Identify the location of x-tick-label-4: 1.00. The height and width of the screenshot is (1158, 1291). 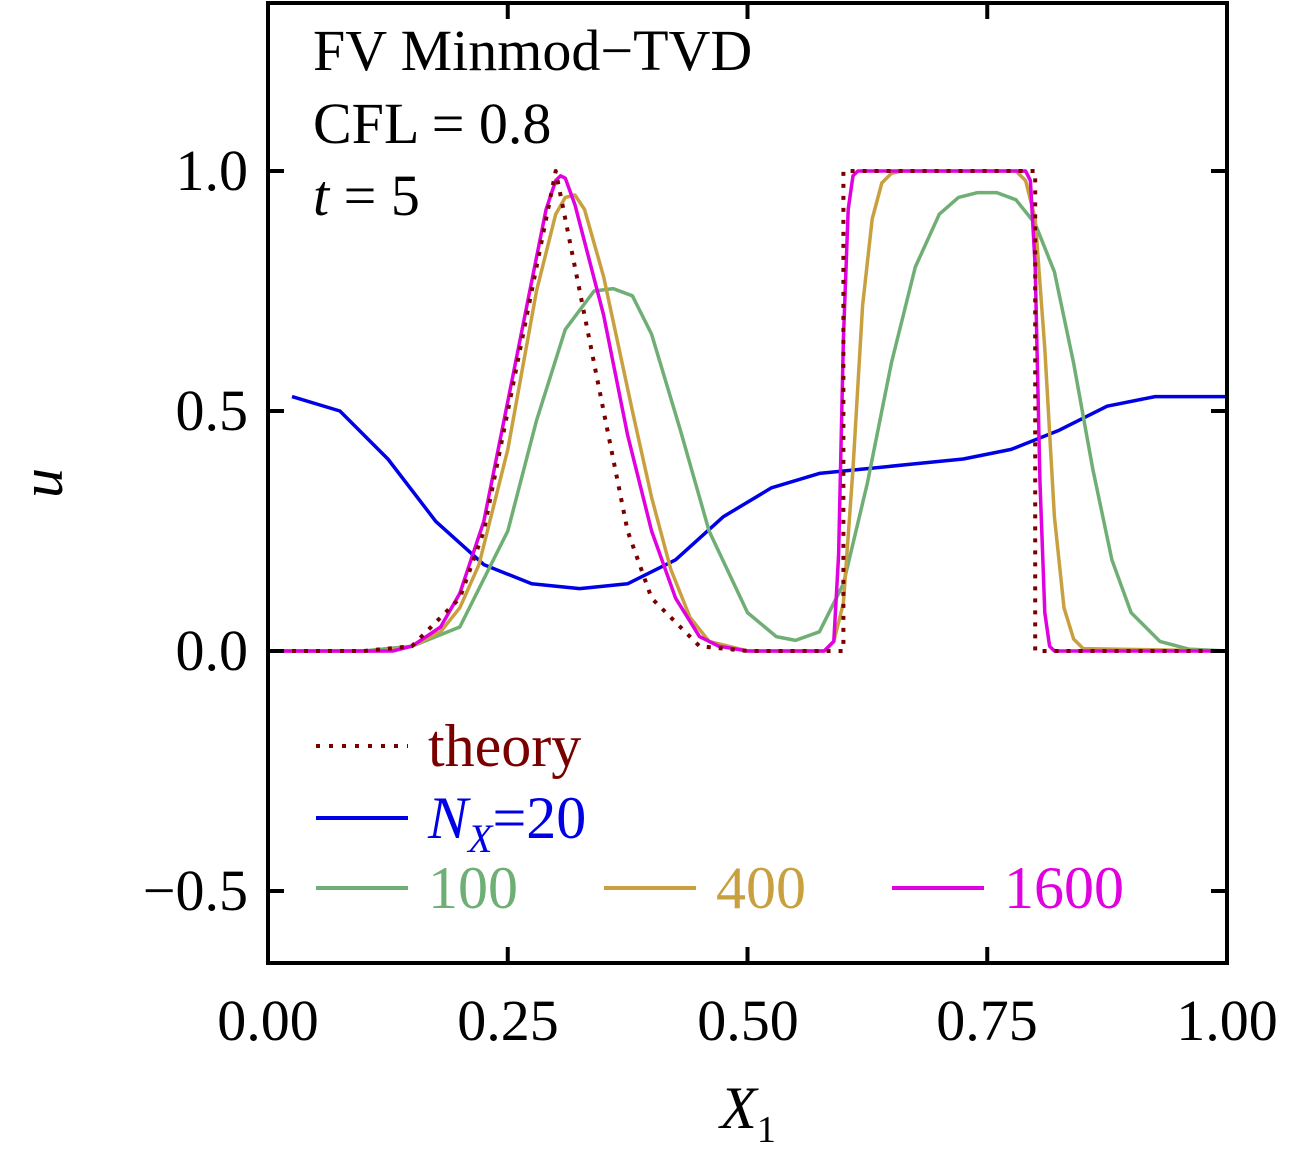
(1227, 1020).